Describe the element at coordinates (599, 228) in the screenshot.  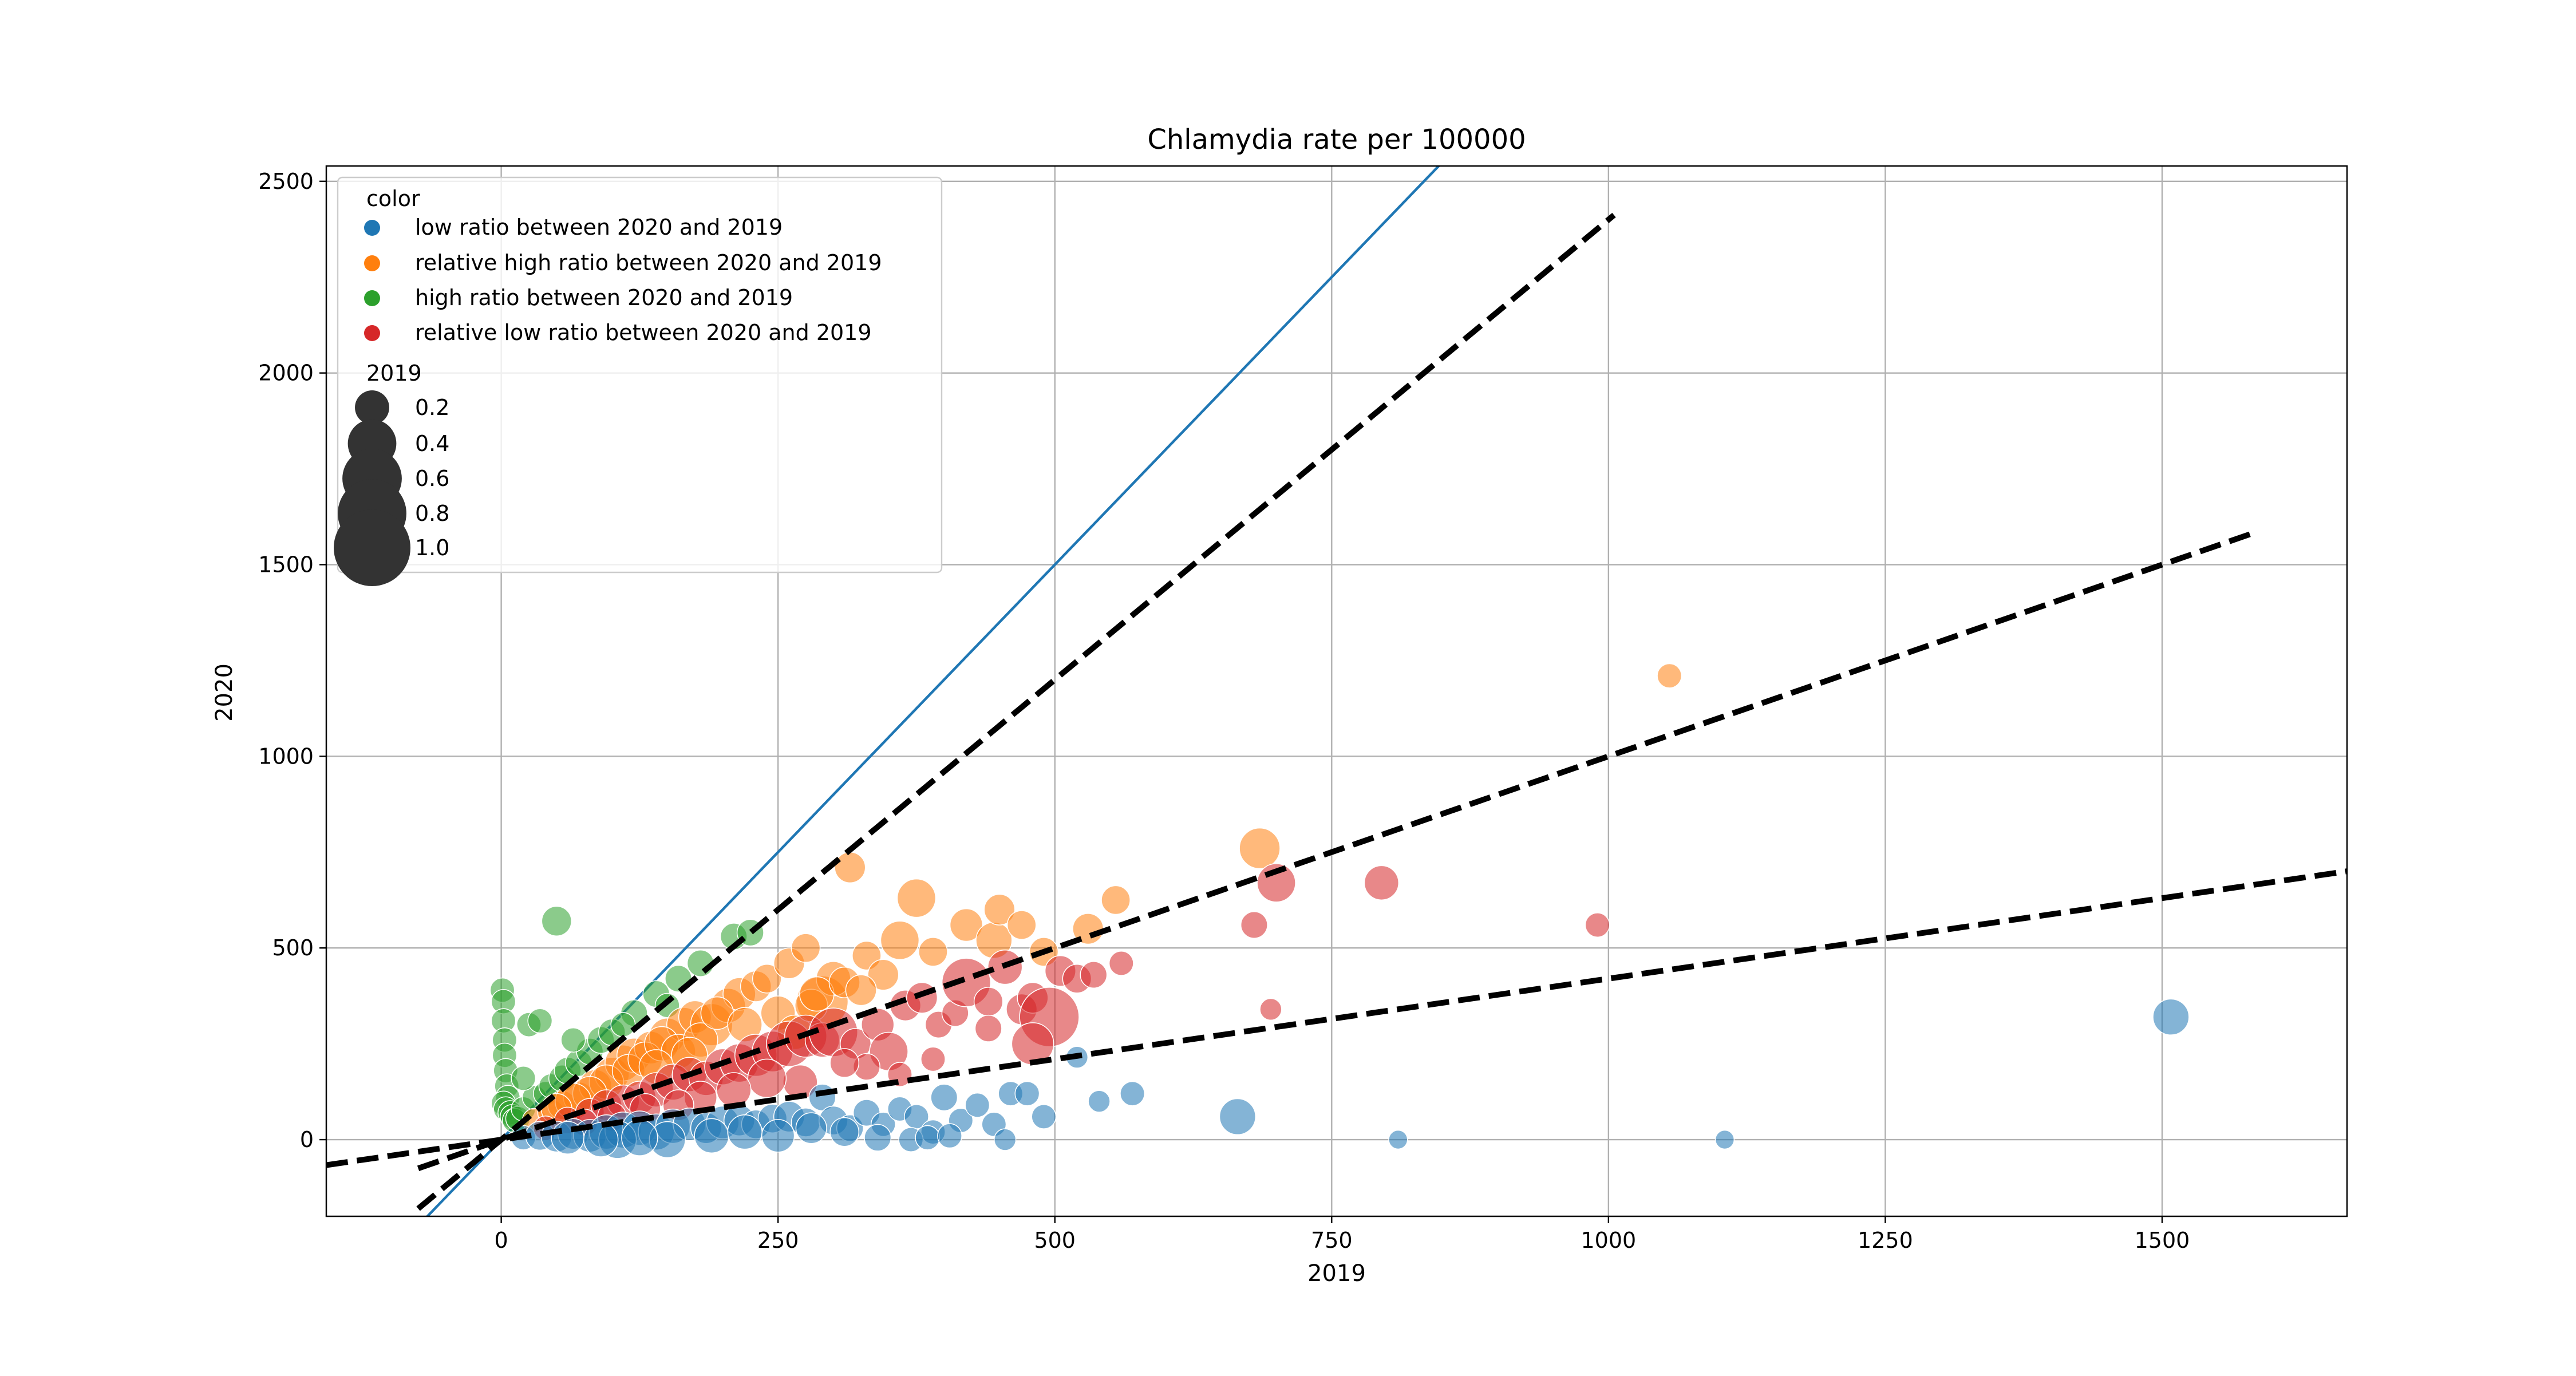
I see `legend-label: low ratio between 2020 and 2019` at that location.